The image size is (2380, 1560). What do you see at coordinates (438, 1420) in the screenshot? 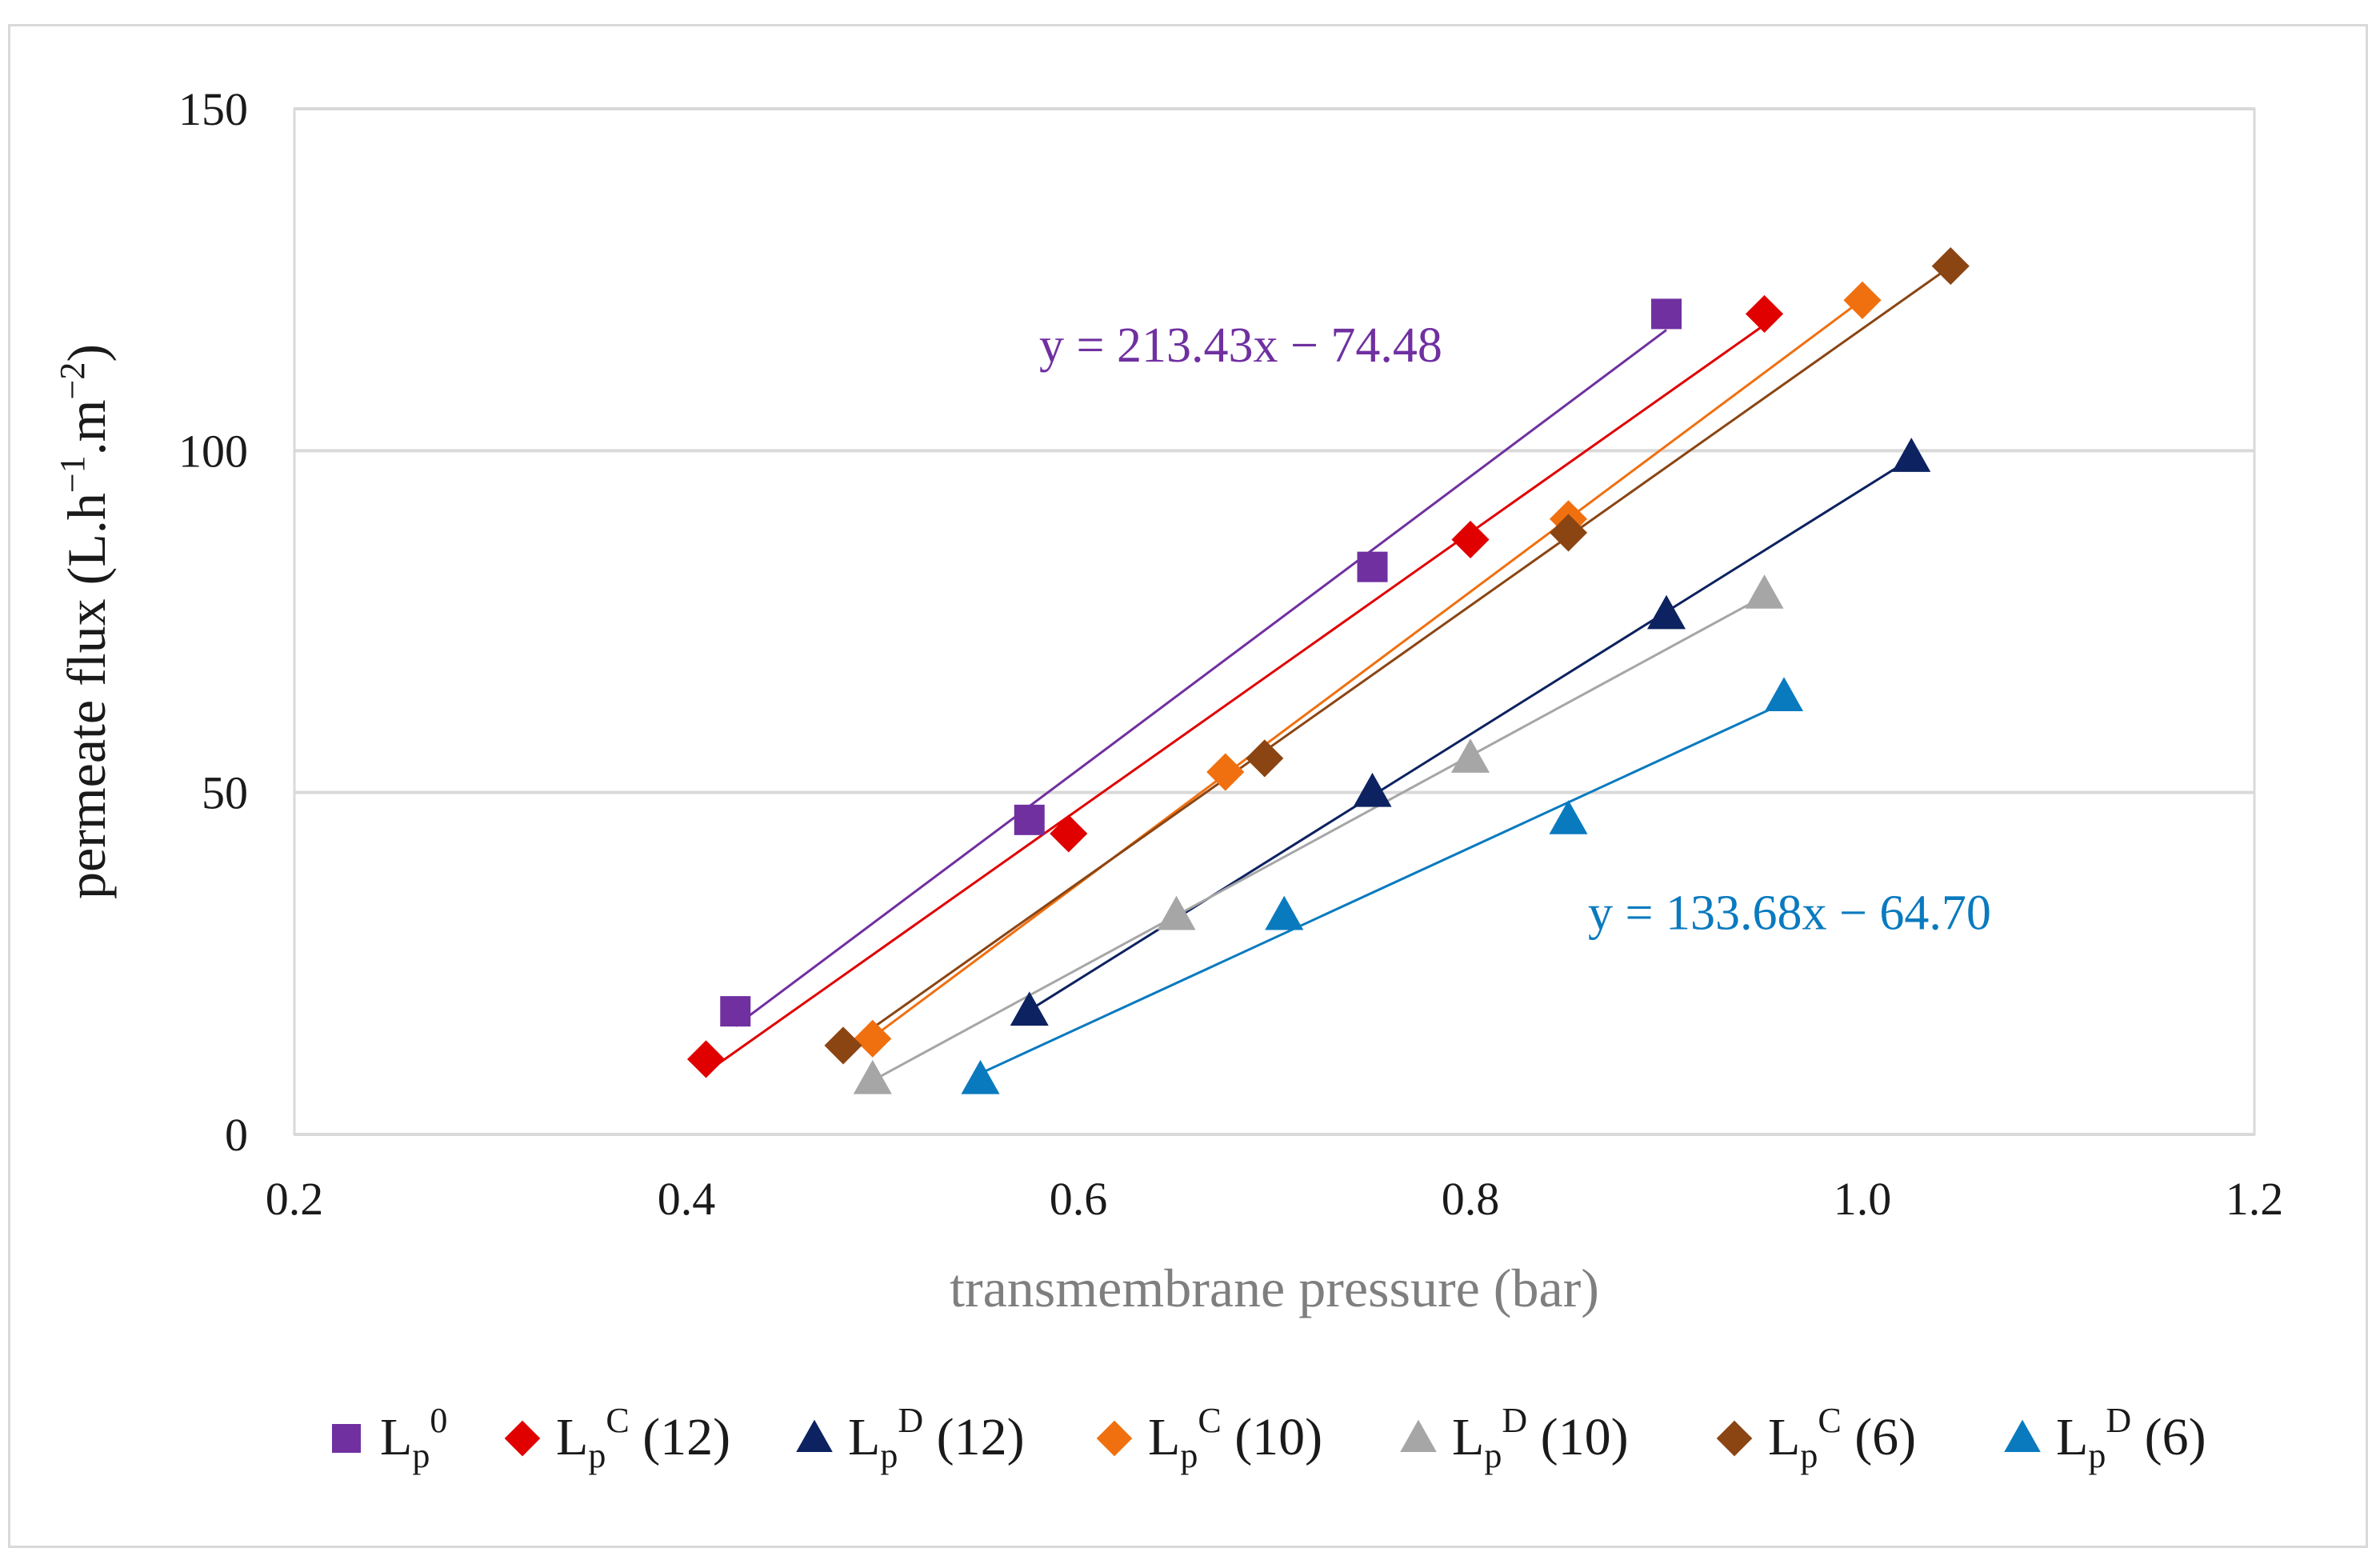
I see `legend-label-sup: 0` at bounding box center [438, 1420].